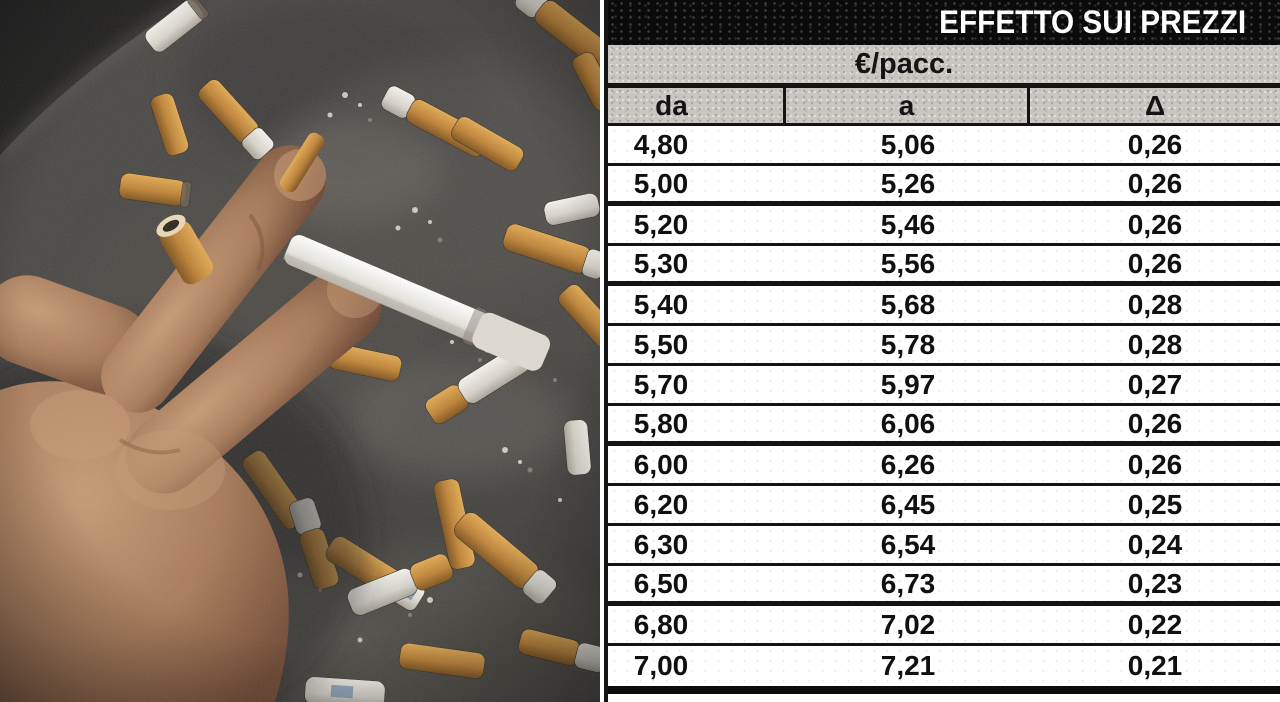  What do you see at coordinates (904, 63) in the screenshot?
I see `unit-label: €/pacc.` at bounding box center [904, 63].